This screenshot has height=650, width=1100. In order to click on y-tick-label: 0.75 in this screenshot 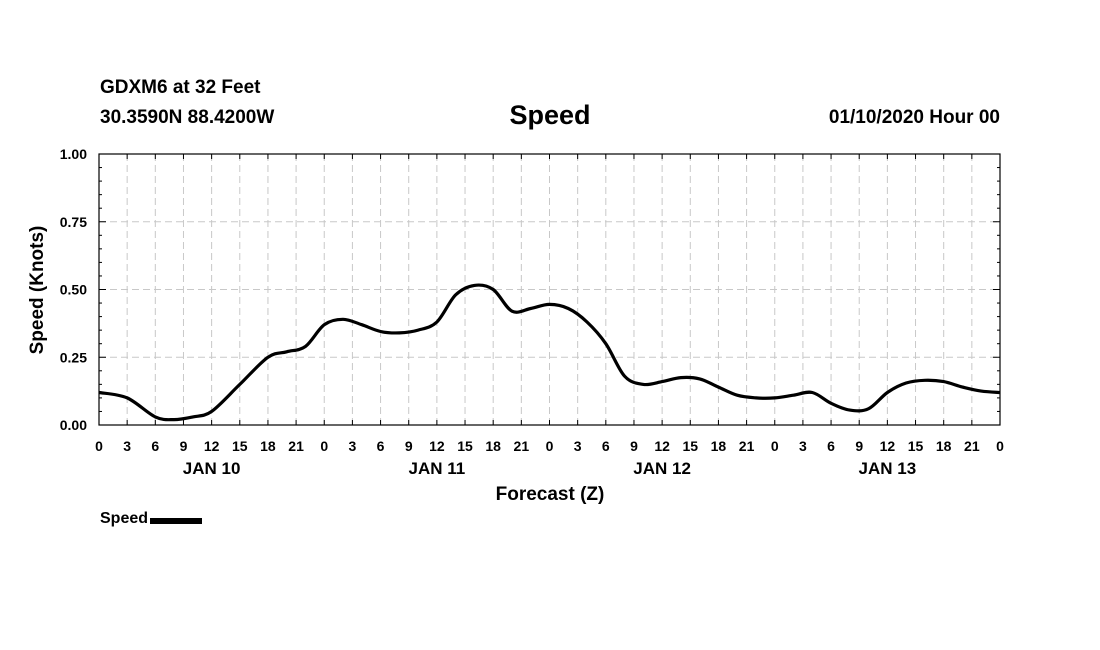, I will do `click(73, 222)`.